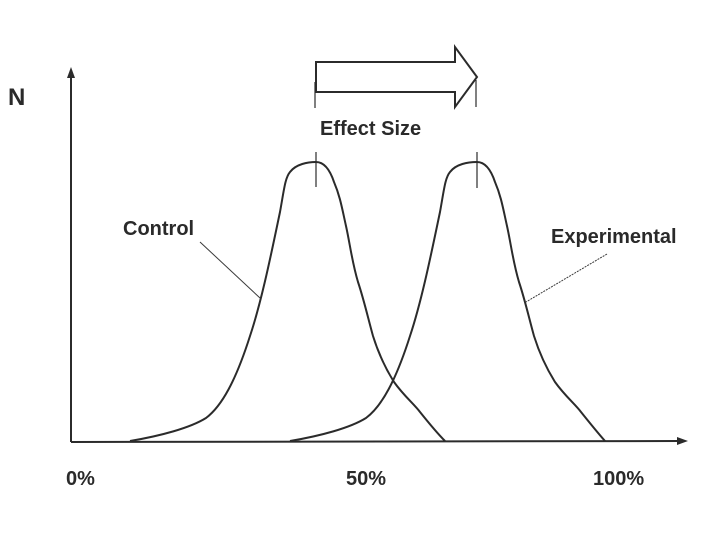  I want to click on effect-size-arrow, so click(396, 77).